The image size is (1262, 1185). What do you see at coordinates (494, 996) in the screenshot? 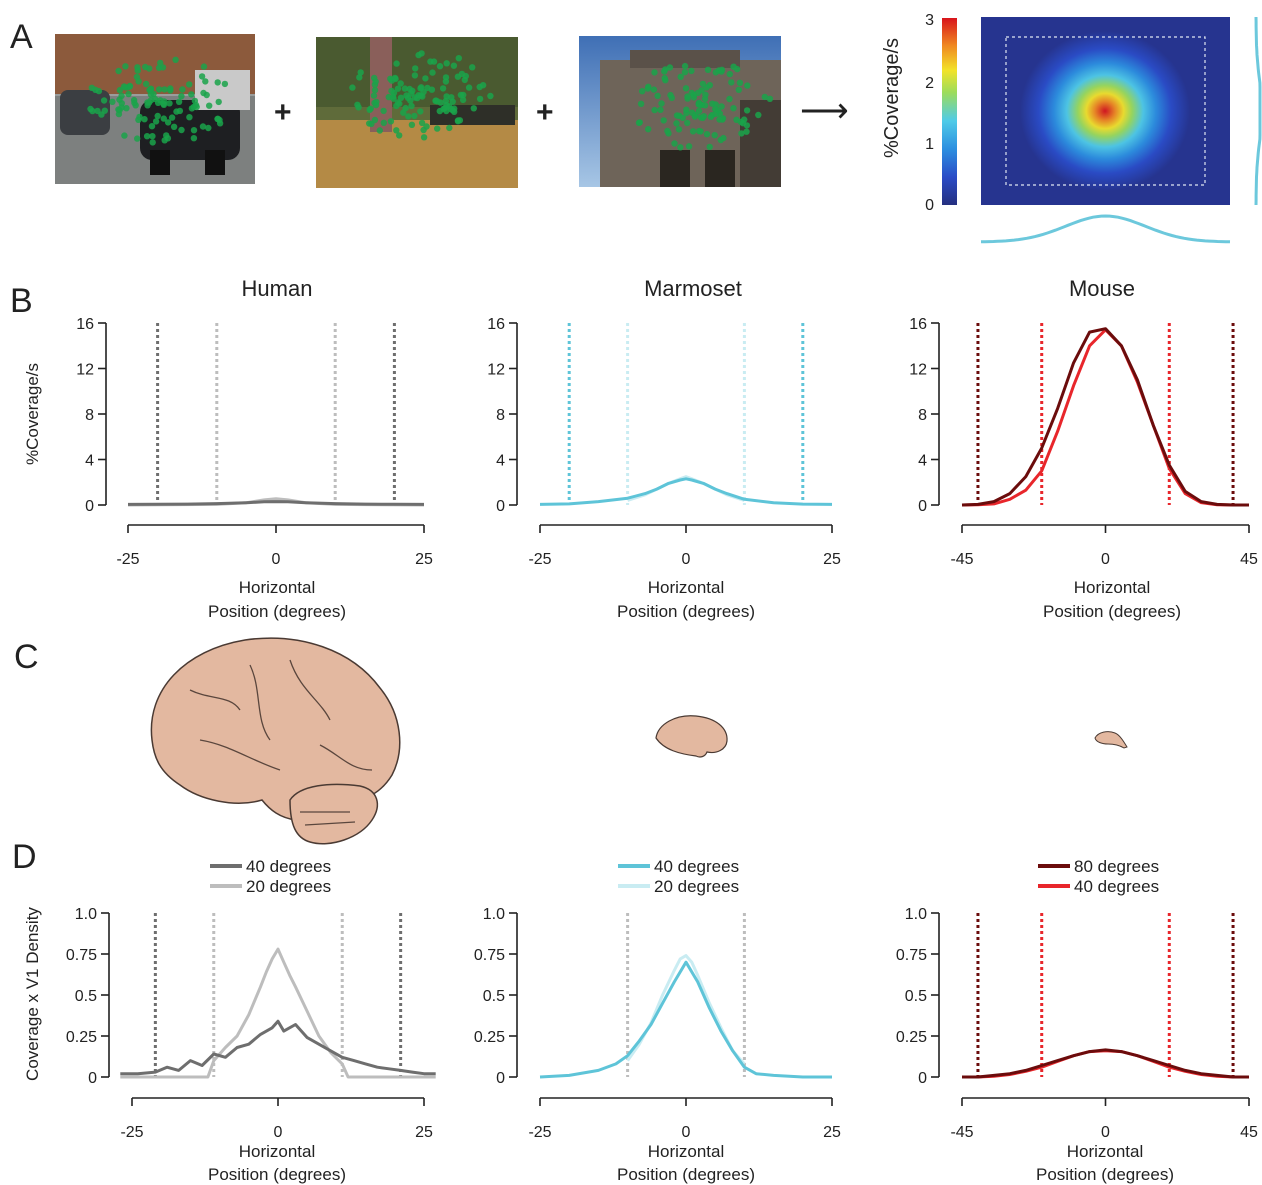
I see `y-tick-label: 0.5` at bounding box center [494, 996].